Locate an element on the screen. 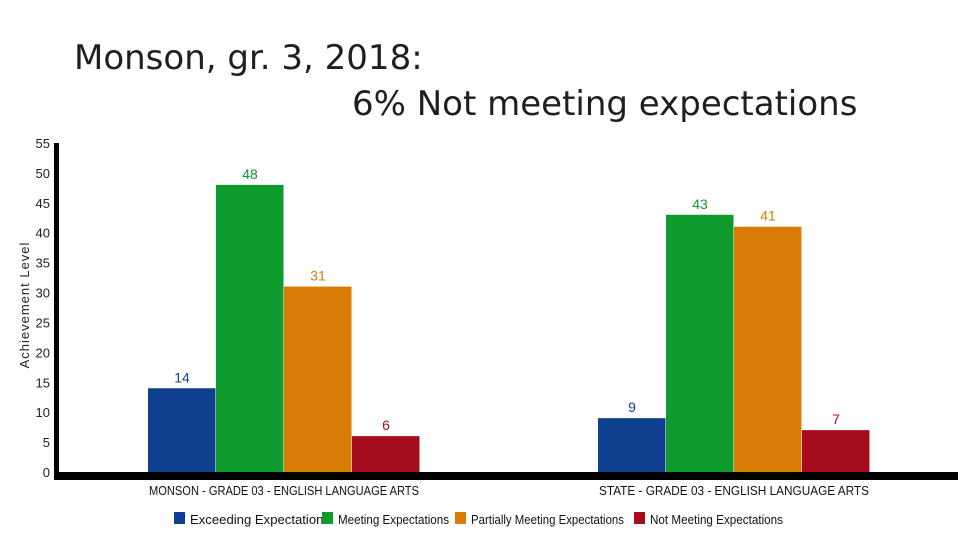 This screenshot has width=960, height=540. legend-label: Not Meeting Expectations is located at coordinates (716, 519).